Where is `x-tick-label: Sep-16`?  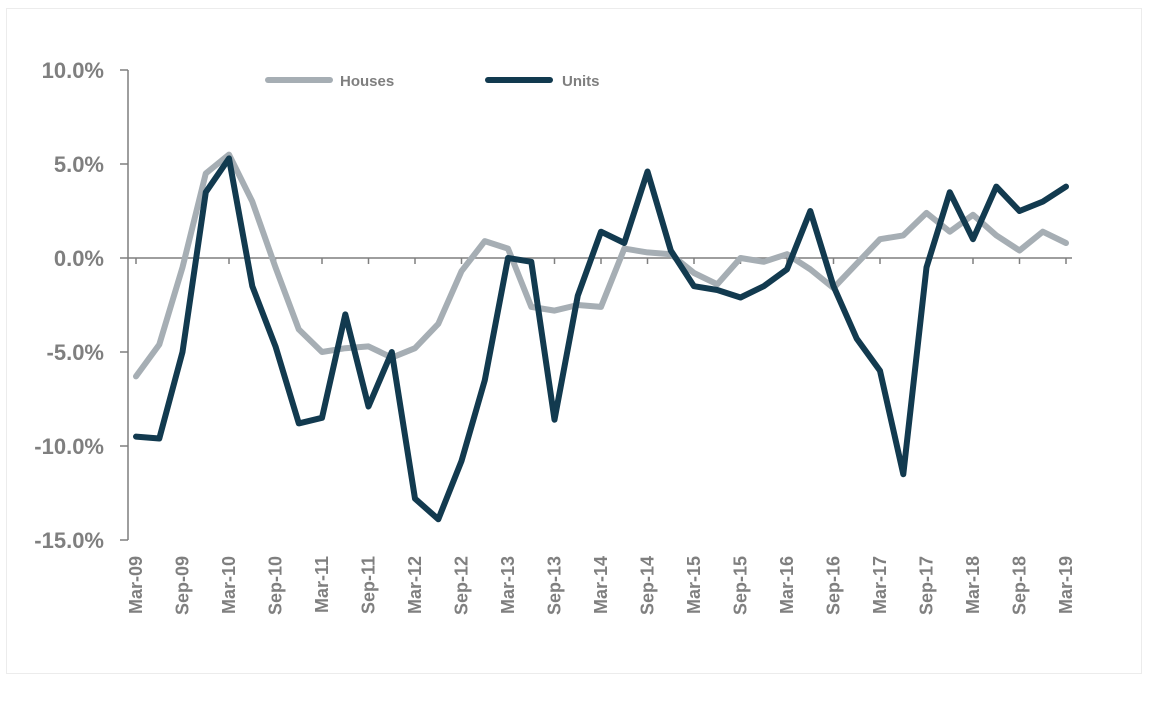
x-tick-label: Sep-16 is located at coordinates (834, 585).